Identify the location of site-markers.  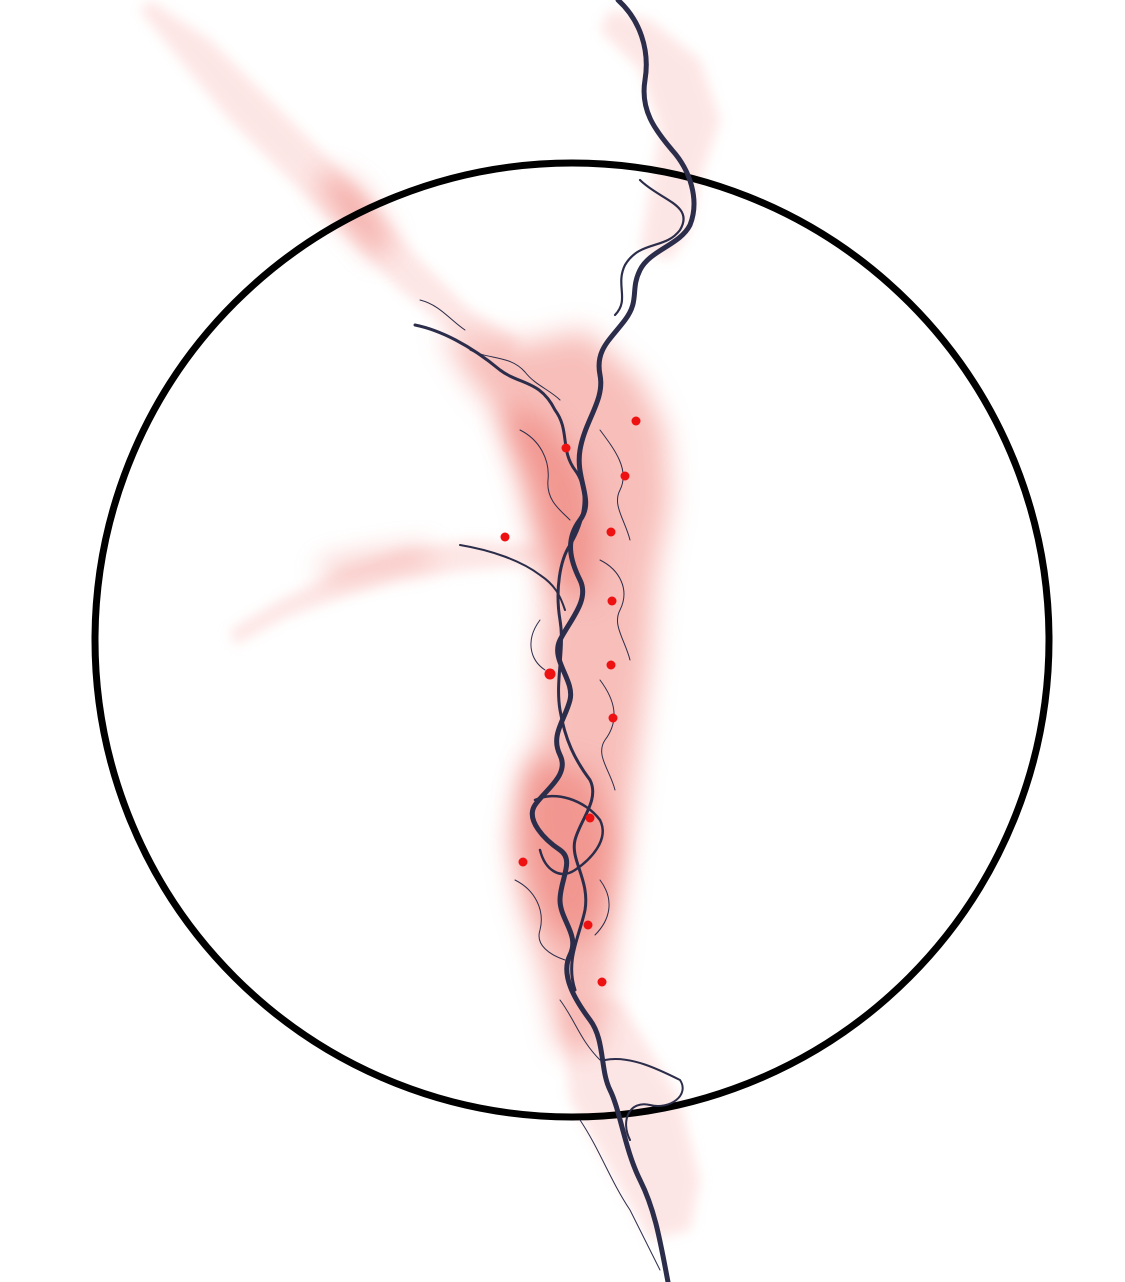
(570, 701).